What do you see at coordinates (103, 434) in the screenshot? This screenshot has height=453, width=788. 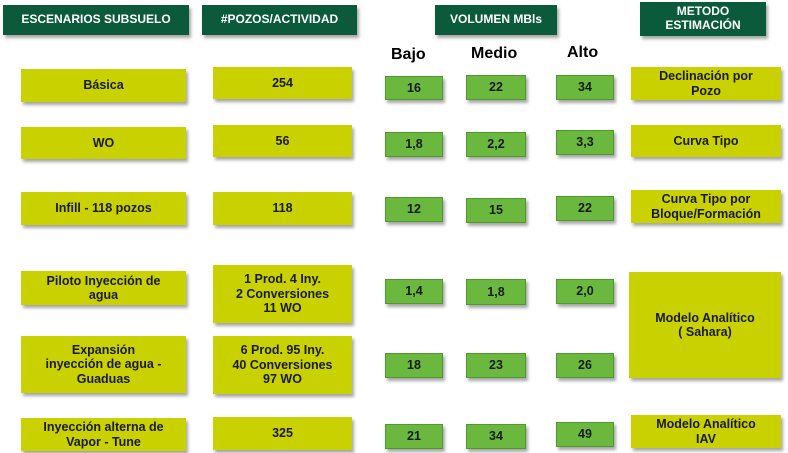 I see `scenario-iav: Inyección alterna de Vapor - Tune` at bounding box center [103, 434].